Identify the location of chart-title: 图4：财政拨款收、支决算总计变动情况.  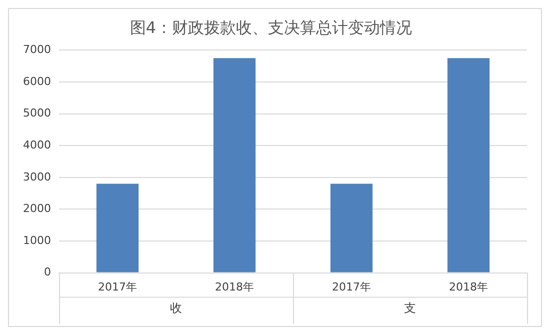
(271, 27).